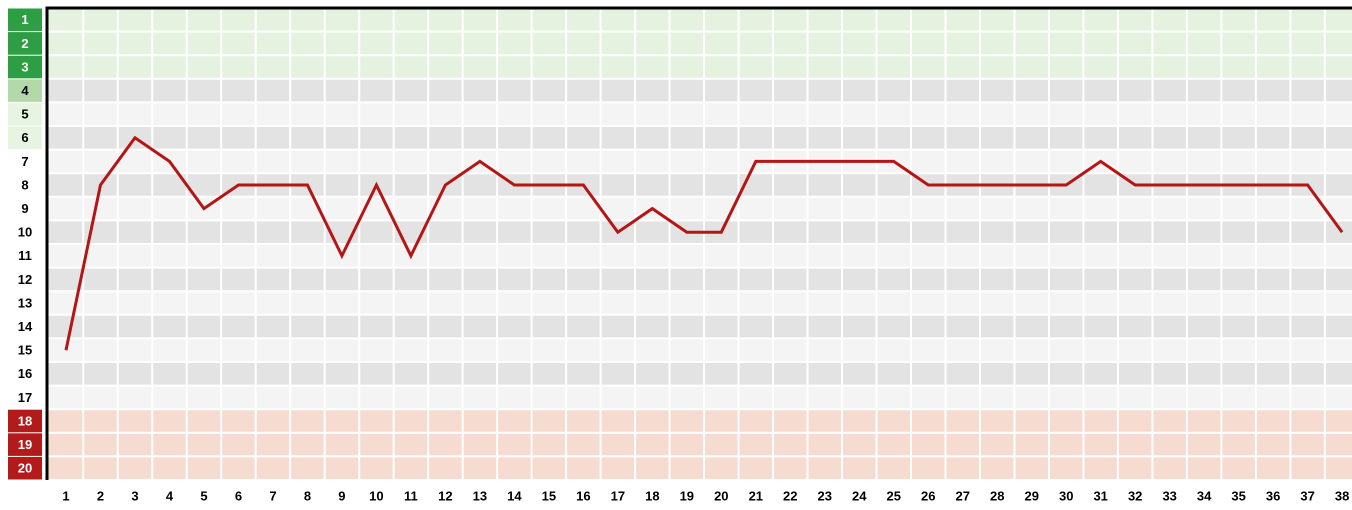 Image resolution: width=1352 pixels, height=510 pixels. I want to click on x-tick-label: 11, so click(411, 495).